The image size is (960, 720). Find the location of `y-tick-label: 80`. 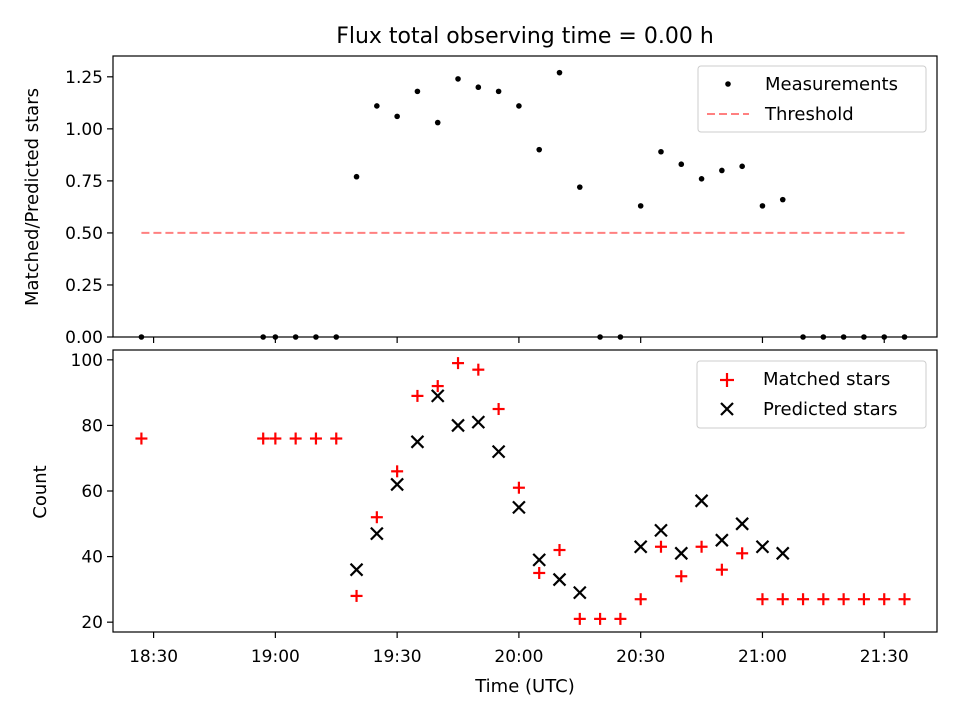

y-tick-label: 80 is located at coordinates (92, 426).